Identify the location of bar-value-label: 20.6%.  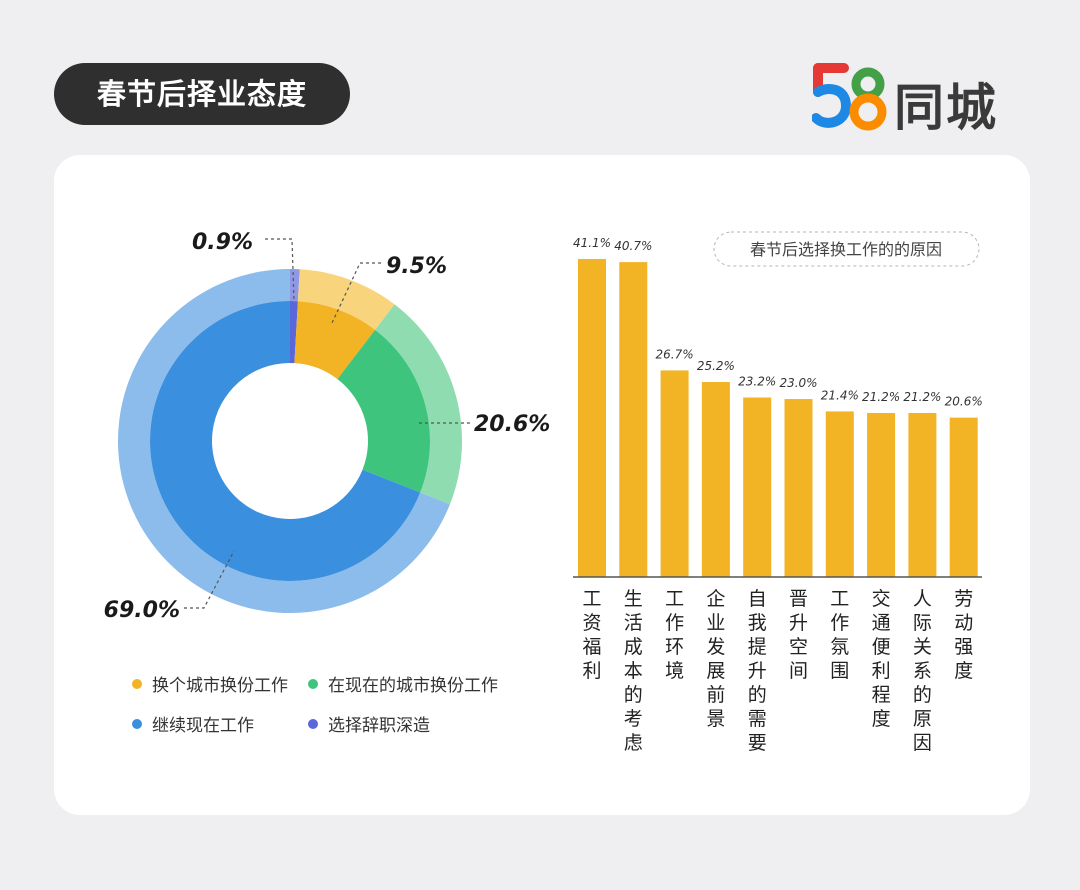
(964, 402).